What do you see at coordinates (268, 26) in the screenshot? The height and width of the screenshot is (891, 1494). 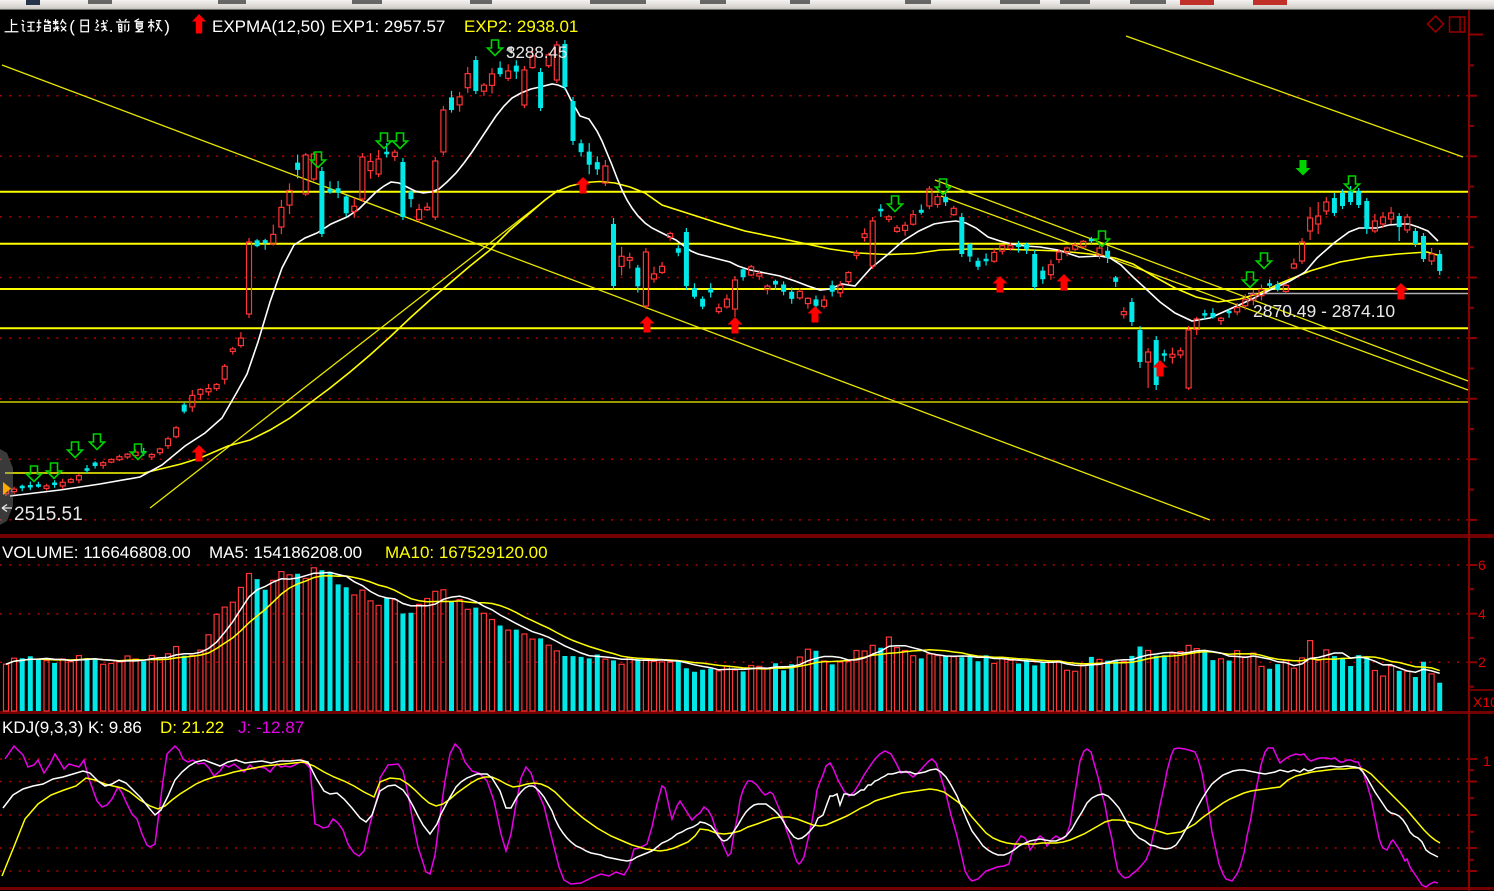 I see `svg-text: EXPMA(12,50)` at bounding box center [268, 26].